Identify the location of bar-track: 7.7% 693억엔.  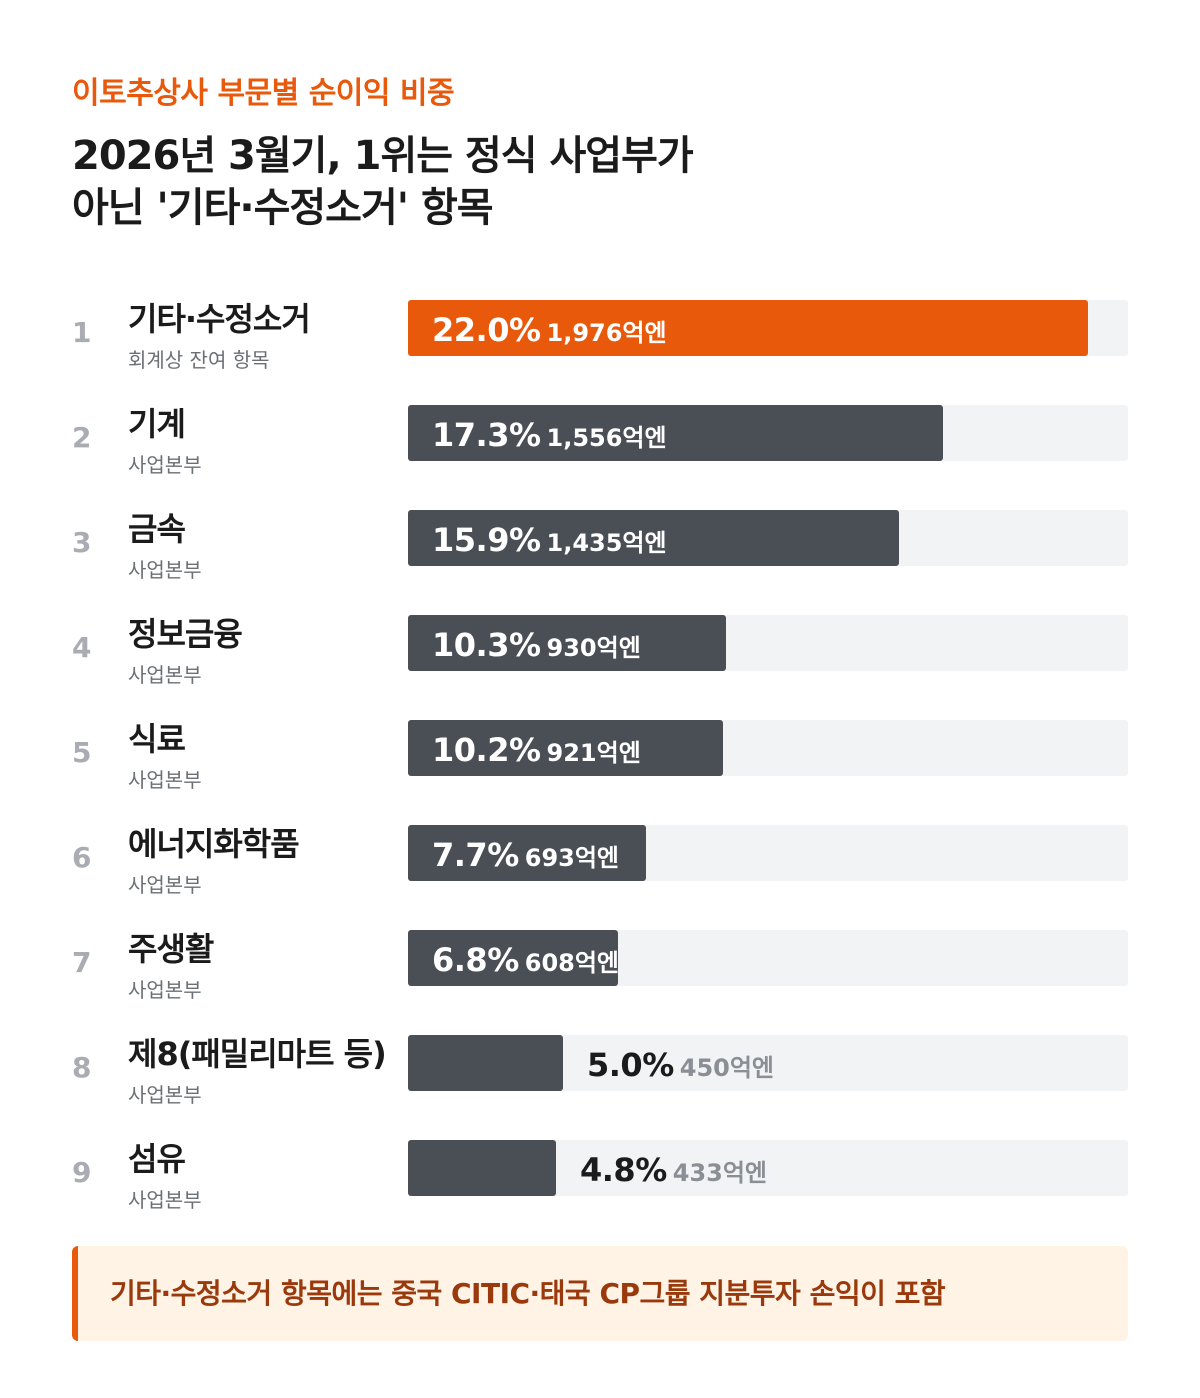
(768, 853).